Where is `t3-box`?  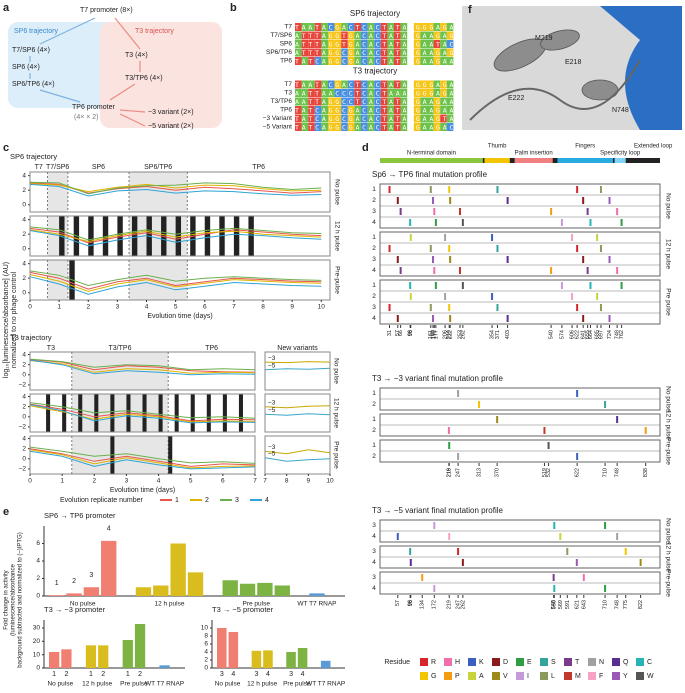 t3-box is located at coordinates (161, 75).